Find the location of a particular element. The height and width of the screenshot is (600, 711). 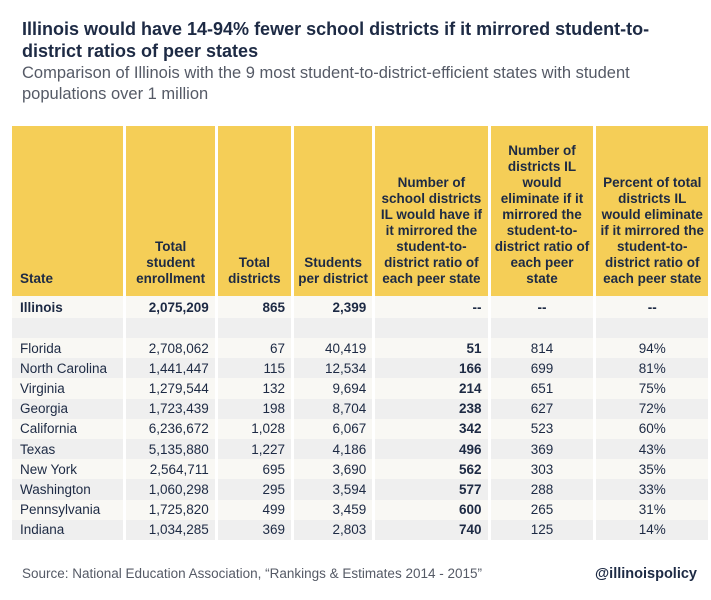

column-header: Students per district is located at coordinates (333, 209).